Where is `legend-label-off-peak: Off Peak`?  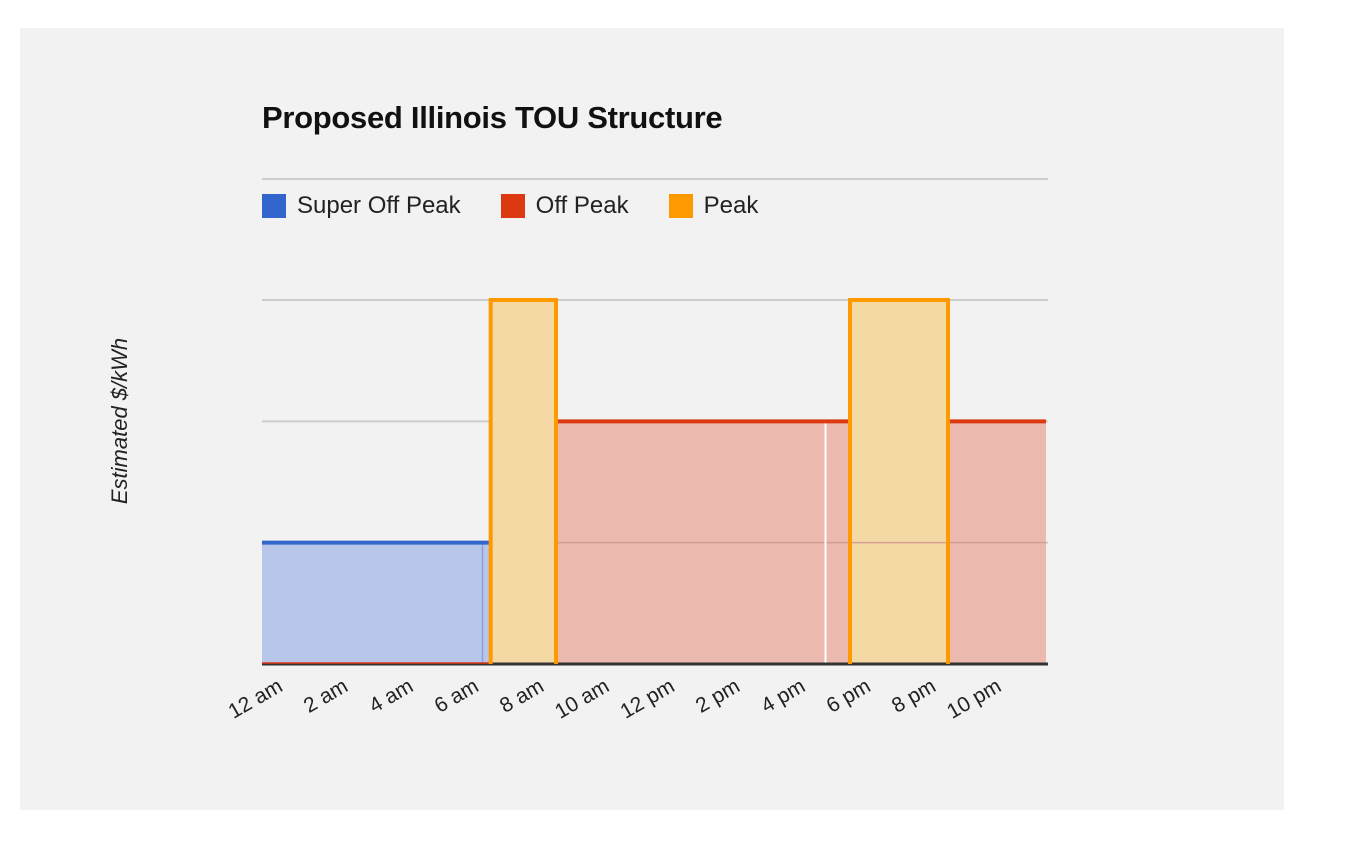
legend-label-off-peak: Off Peak is located at coordinates (582, 205).